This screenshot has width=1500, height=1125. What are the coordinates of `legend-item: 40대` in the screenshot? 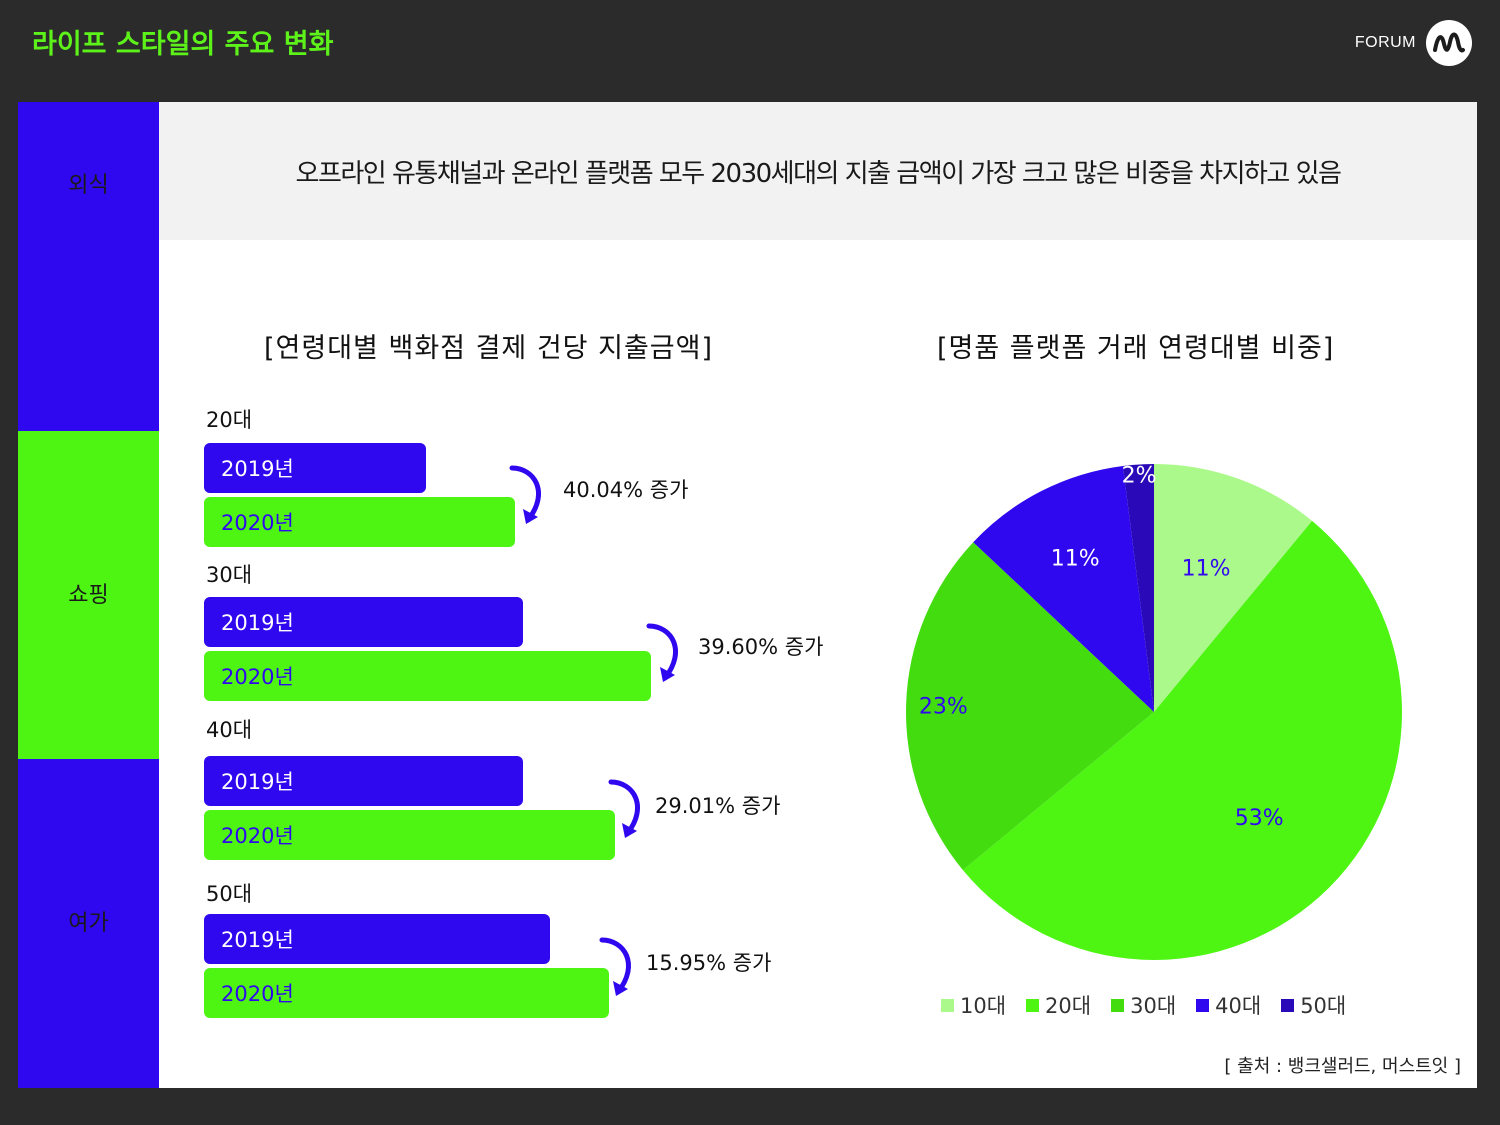 It's located at (1228, 1005).